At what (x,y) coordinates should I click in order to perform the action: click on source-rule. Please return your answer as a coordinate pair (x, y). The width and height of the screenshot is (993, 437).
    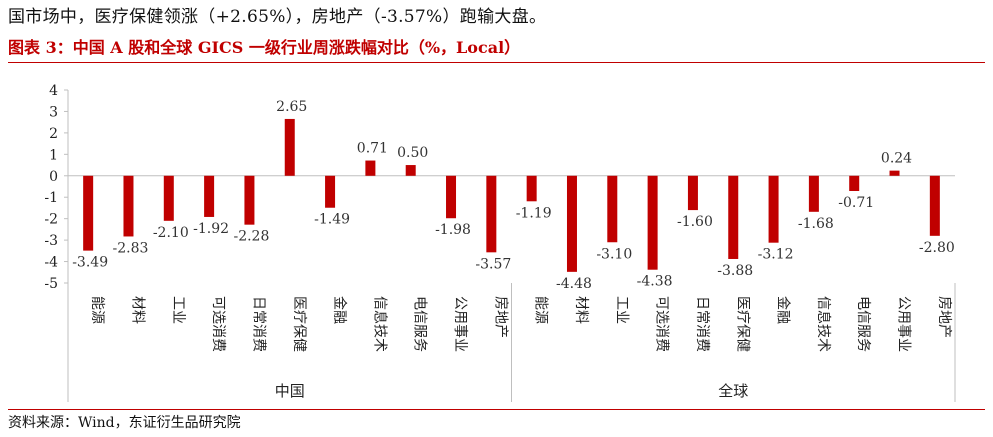
    Looking at the image, I should click on (496, 409).